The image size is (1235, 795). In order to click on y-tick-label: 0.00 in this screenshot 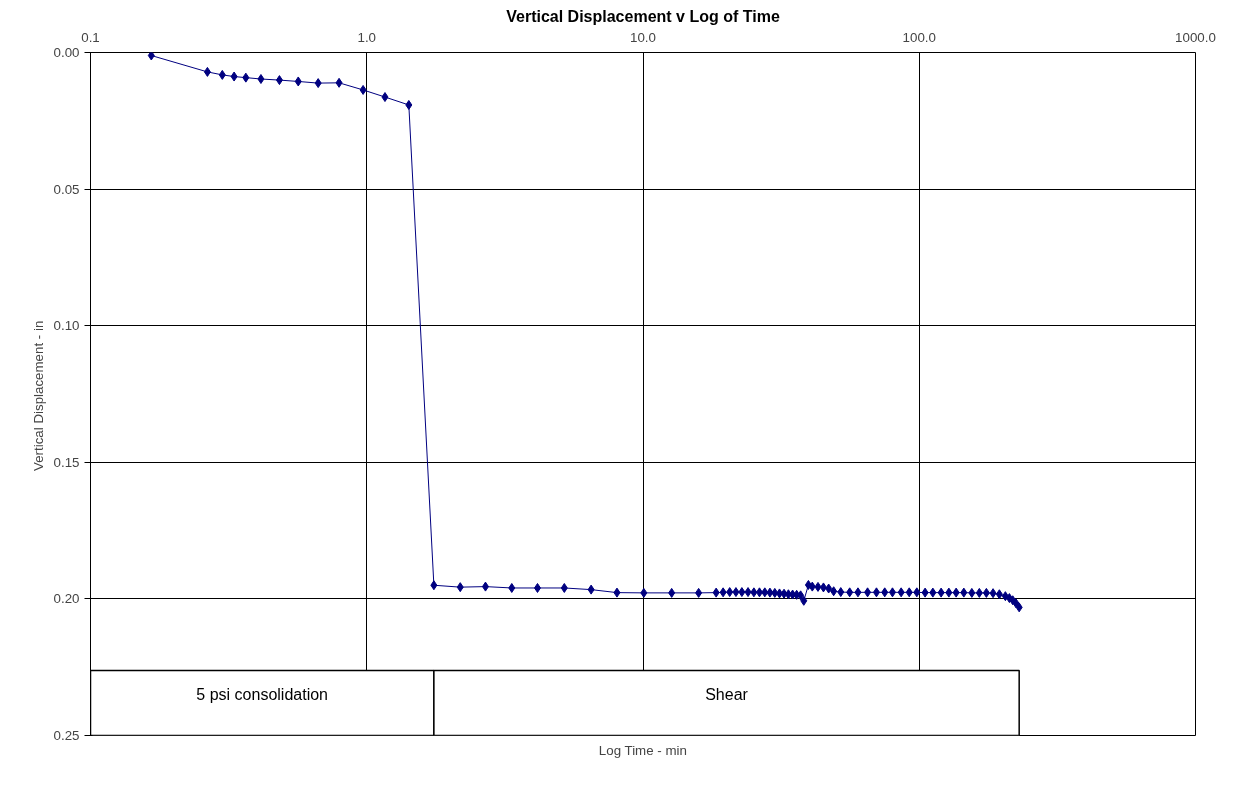, I will do `click(66, 52)`.